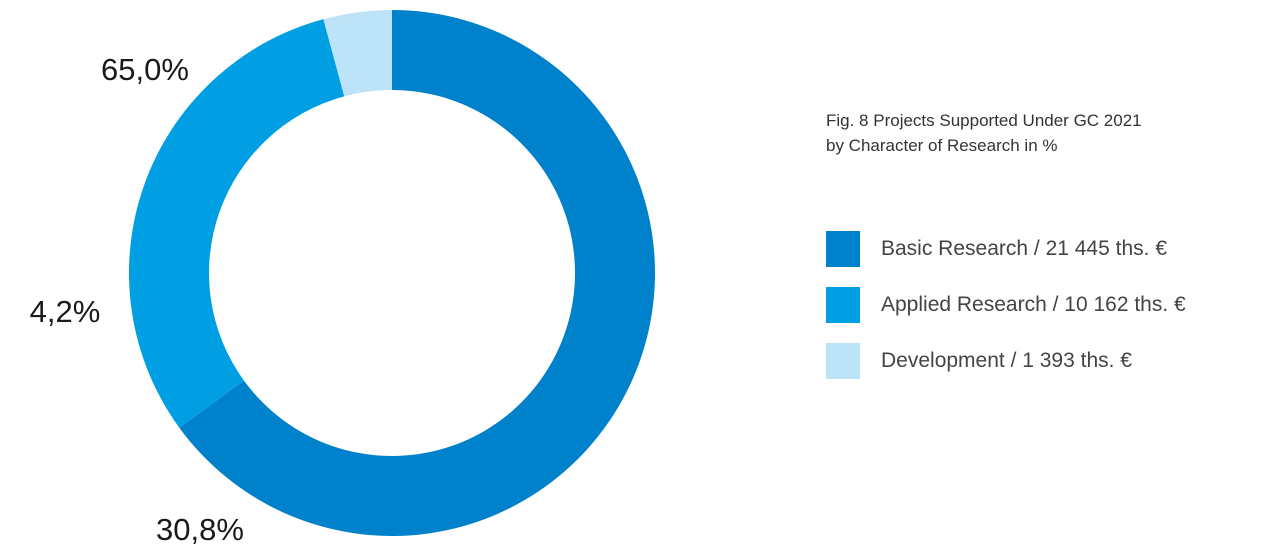  Describe the element at coordinates (843, 249) in the screenshot. I see `legend-swatch-basic-research` at that location.